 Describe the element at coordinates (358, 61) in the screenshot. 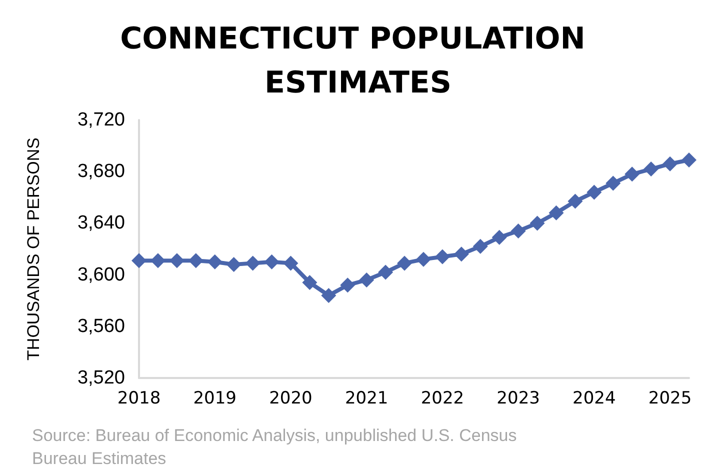

I see `chart-title: CONNECTICUT POPULATION ESTIMATES` at that location.